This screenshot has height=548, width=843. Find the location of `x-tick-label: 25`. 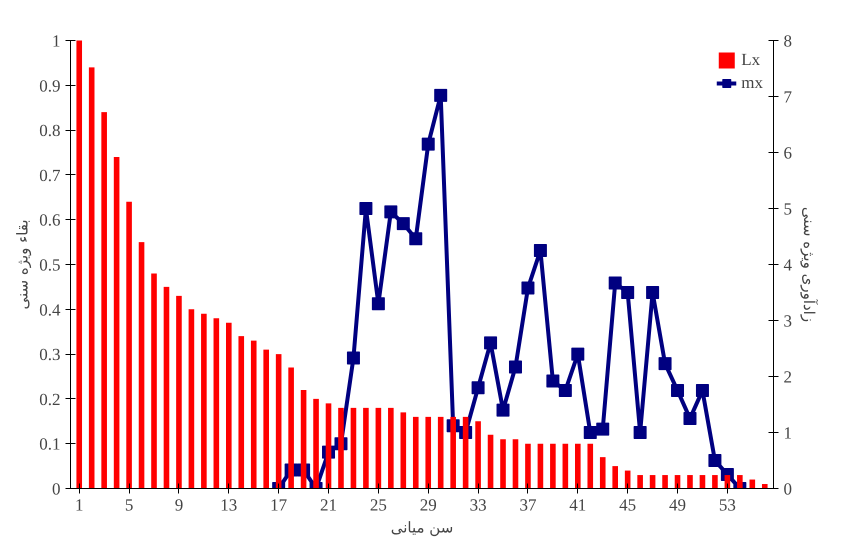

x-tick-label: 25 is located at coordinates (378, 505).